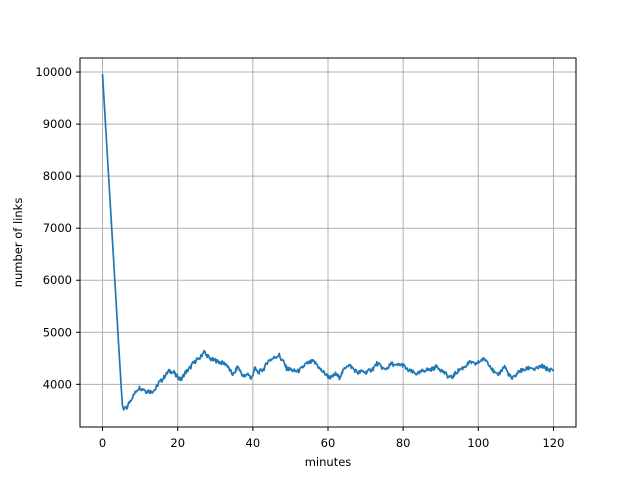 This screenshot has height=480, width=640. I want to click on x-tick-label: 20, so click(177, 443).